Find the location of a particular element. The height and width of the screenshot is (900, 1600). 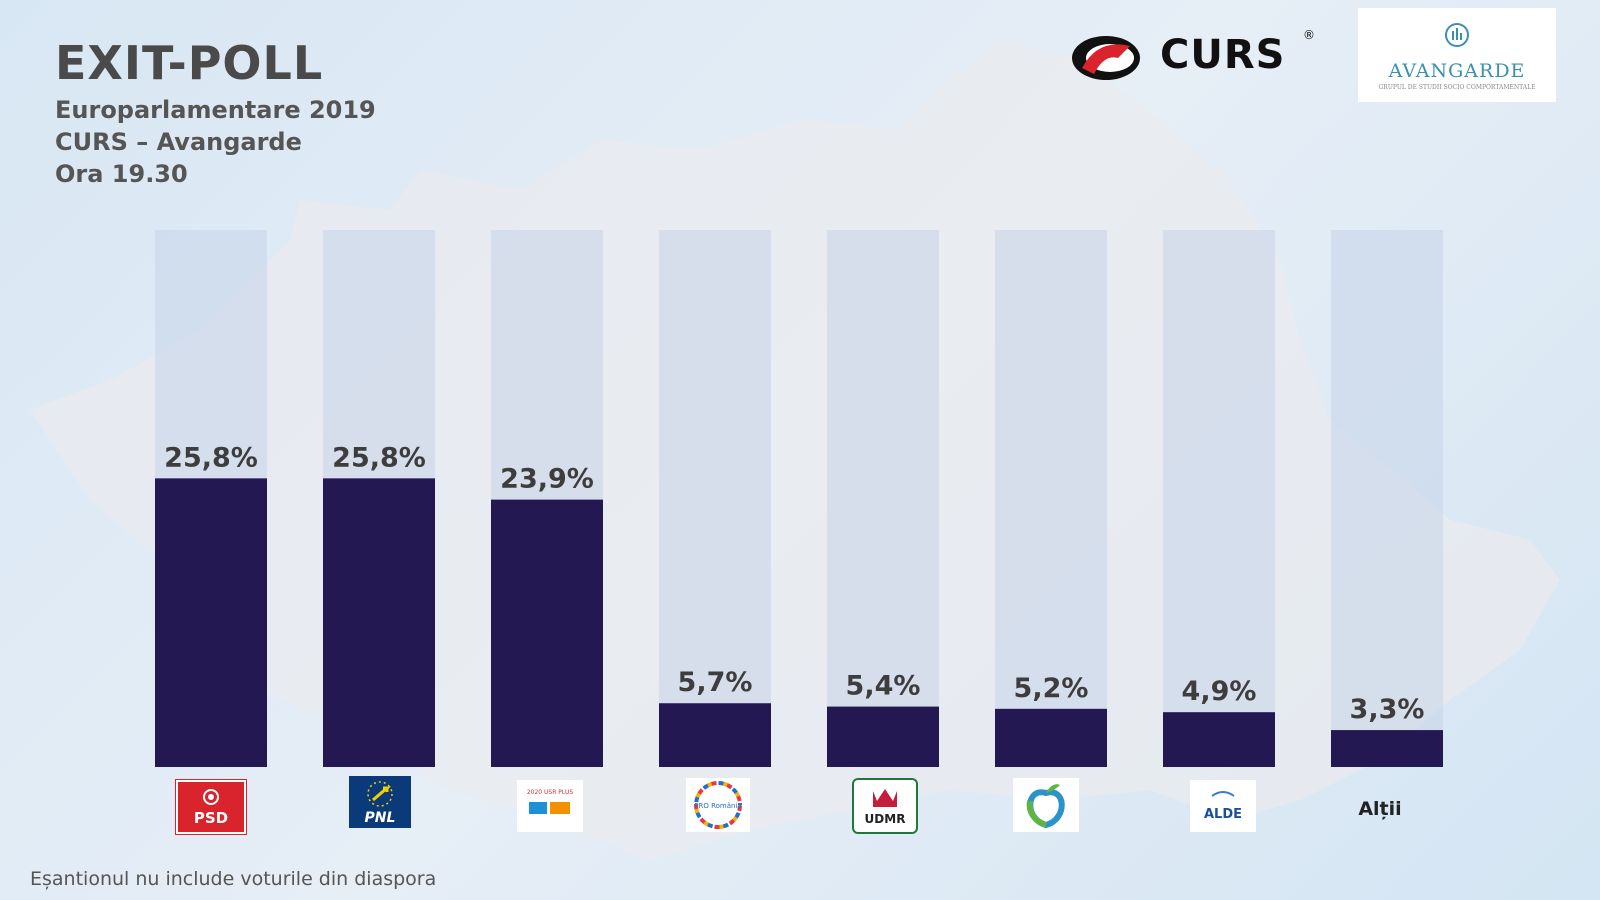

avangarde-subtext: GRUPUL DE STUDII SOCIO COMPORTAMENTALE is located at coordinates (1457, 87).